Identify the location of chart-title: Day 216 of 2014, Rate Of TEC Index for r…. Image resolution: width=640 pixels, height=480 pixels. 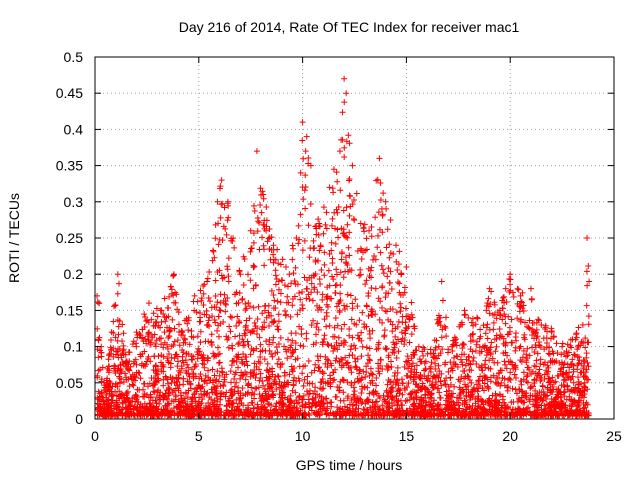
(349, 27).